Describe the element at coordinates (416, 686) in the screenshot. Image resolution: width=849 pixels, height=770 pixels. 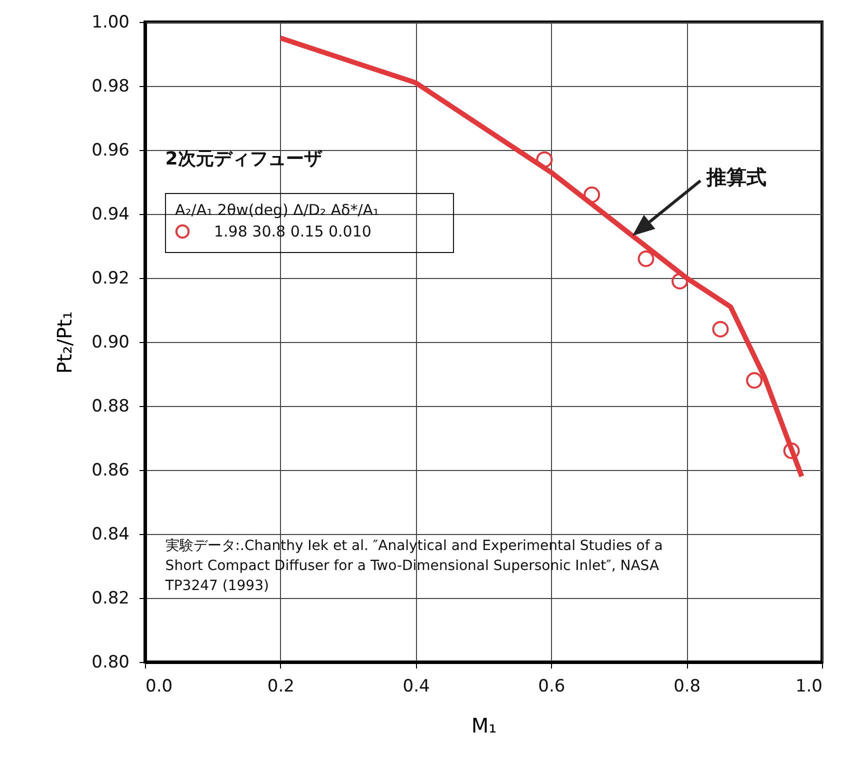
I see `x-tick-label: 0.4` at that location.